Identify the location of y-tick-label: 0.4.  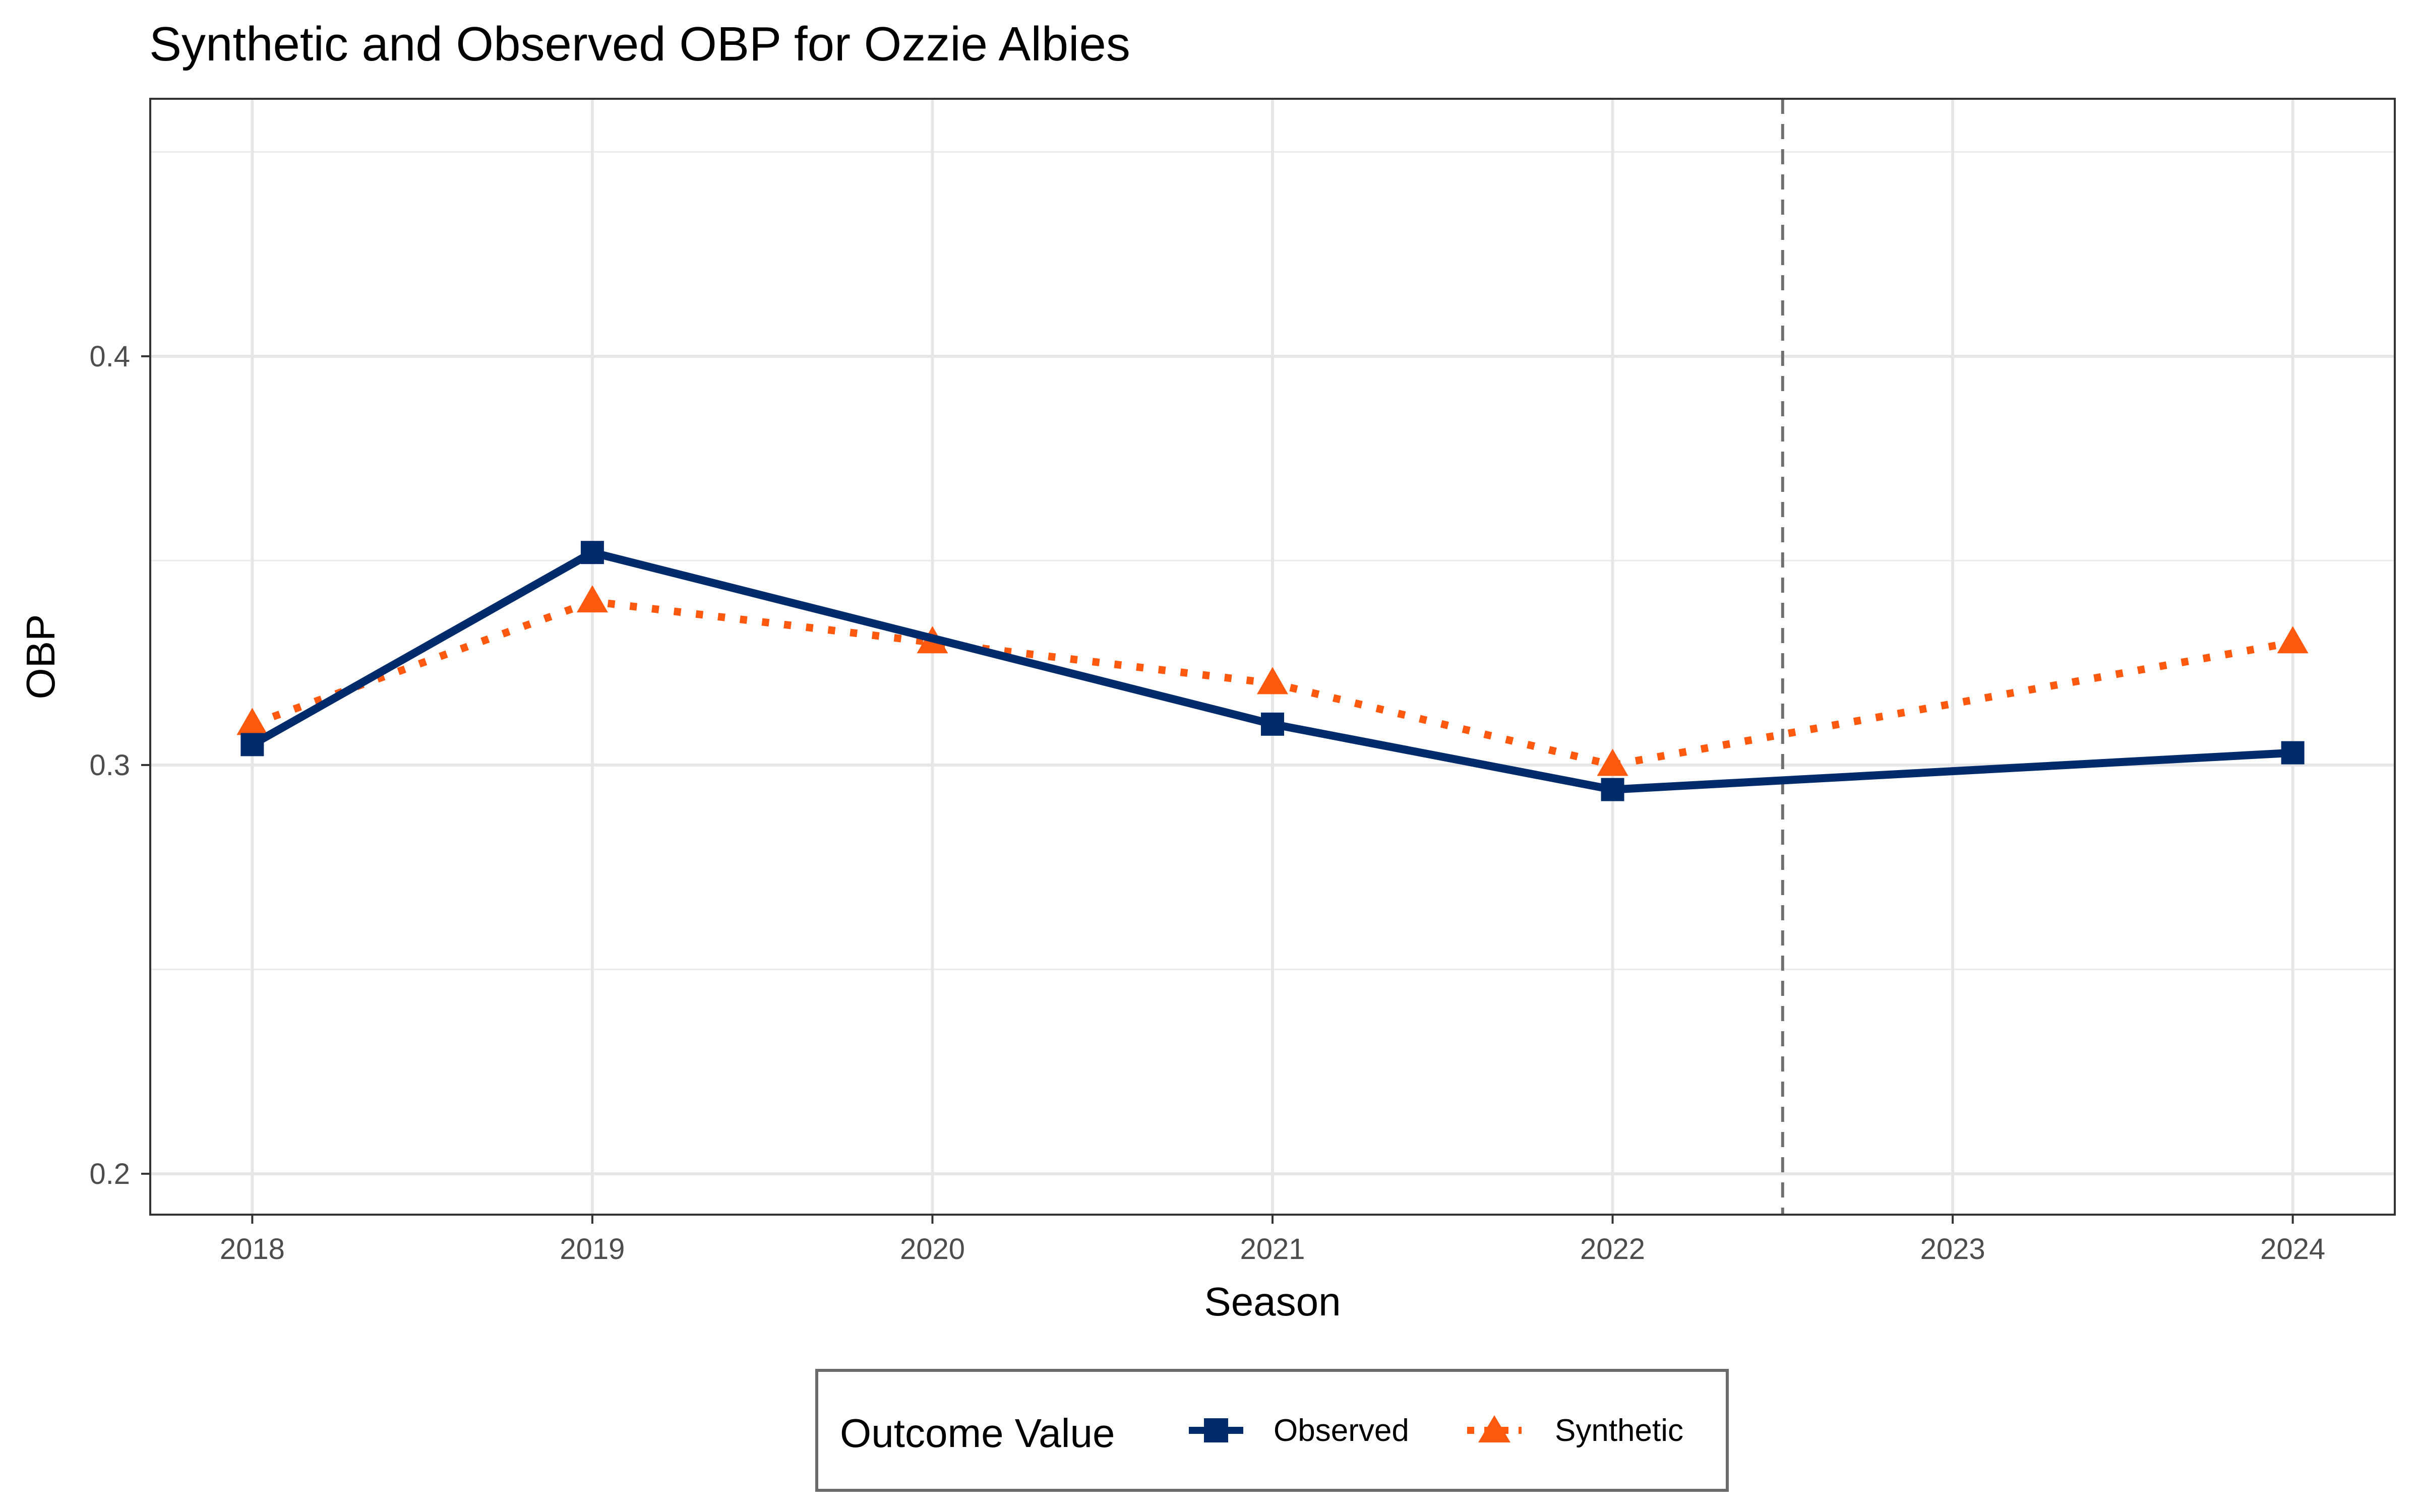
(109, 356).